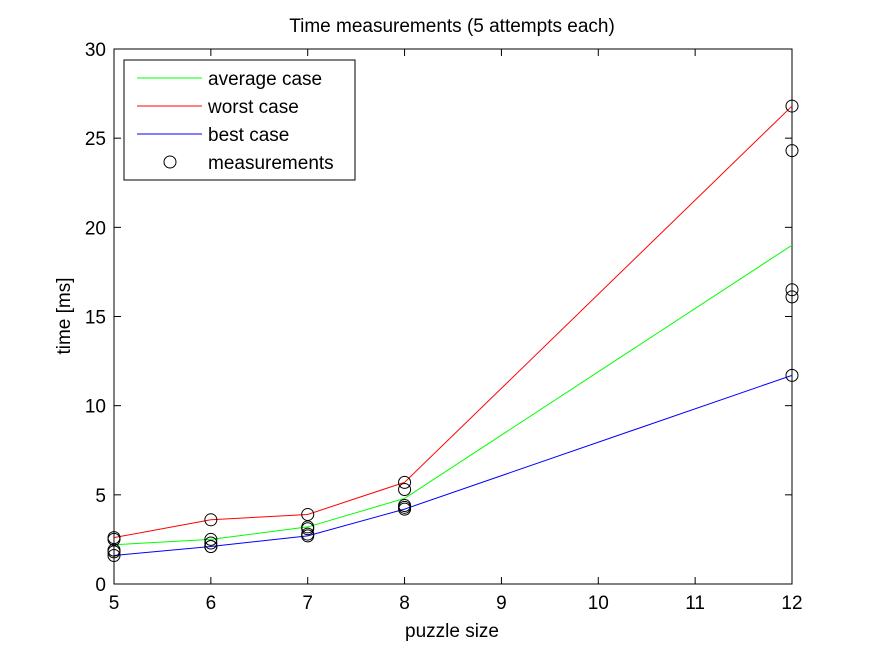  Describe the element at coordinates (695, 603) in the screenshot. I see `x-tick-label: 11` at that location.